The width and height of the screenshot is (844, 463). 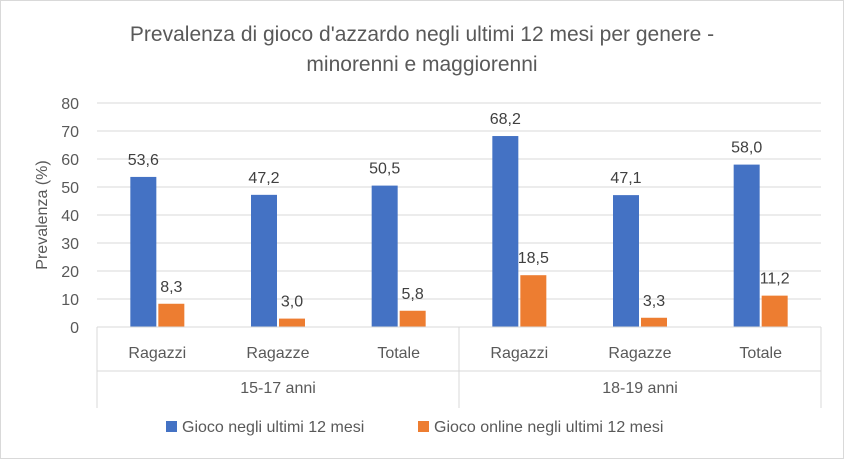 I want to click on data-label: 11,2, so click(x=775, y=279).